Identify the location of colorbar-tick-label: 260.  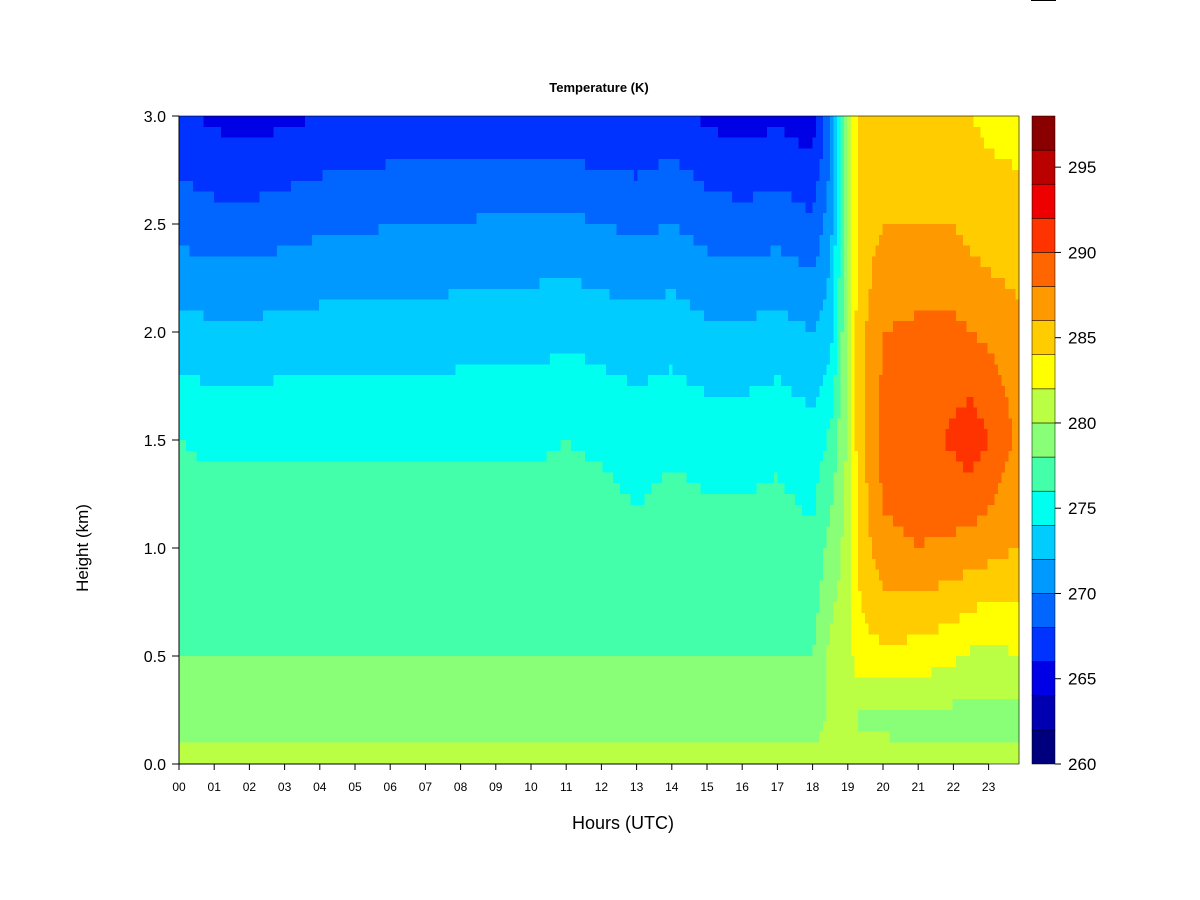
(1082, 764).